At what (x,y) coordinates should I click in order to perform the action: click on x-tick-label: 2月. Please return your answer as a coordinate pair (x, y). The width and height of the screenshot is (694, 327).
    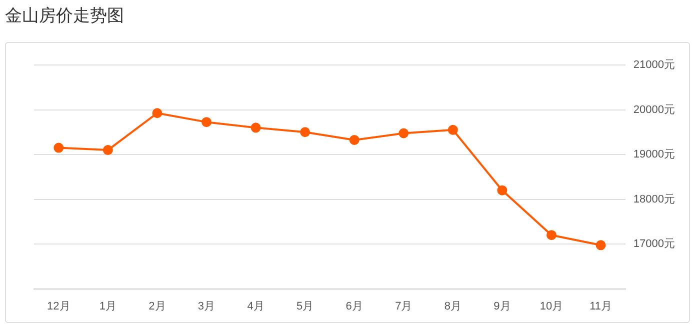
    Looking at the image, I should click on (157, 306).